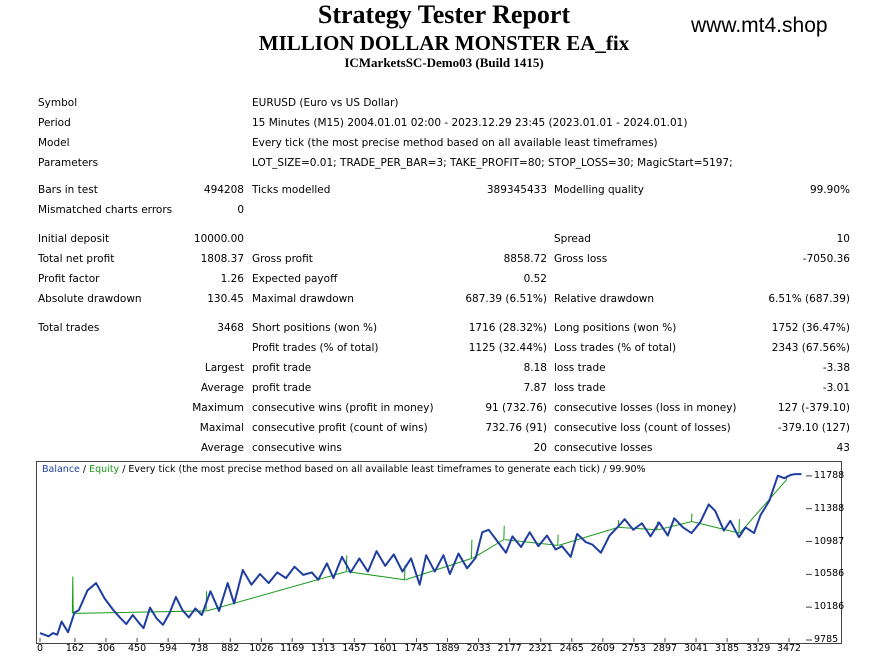 This screenshot has width=878, height=659. Describe the element at coordinates (303, 299) in the screenshot. I see `max-drawdown-label: Maximal drawdown` at that location.